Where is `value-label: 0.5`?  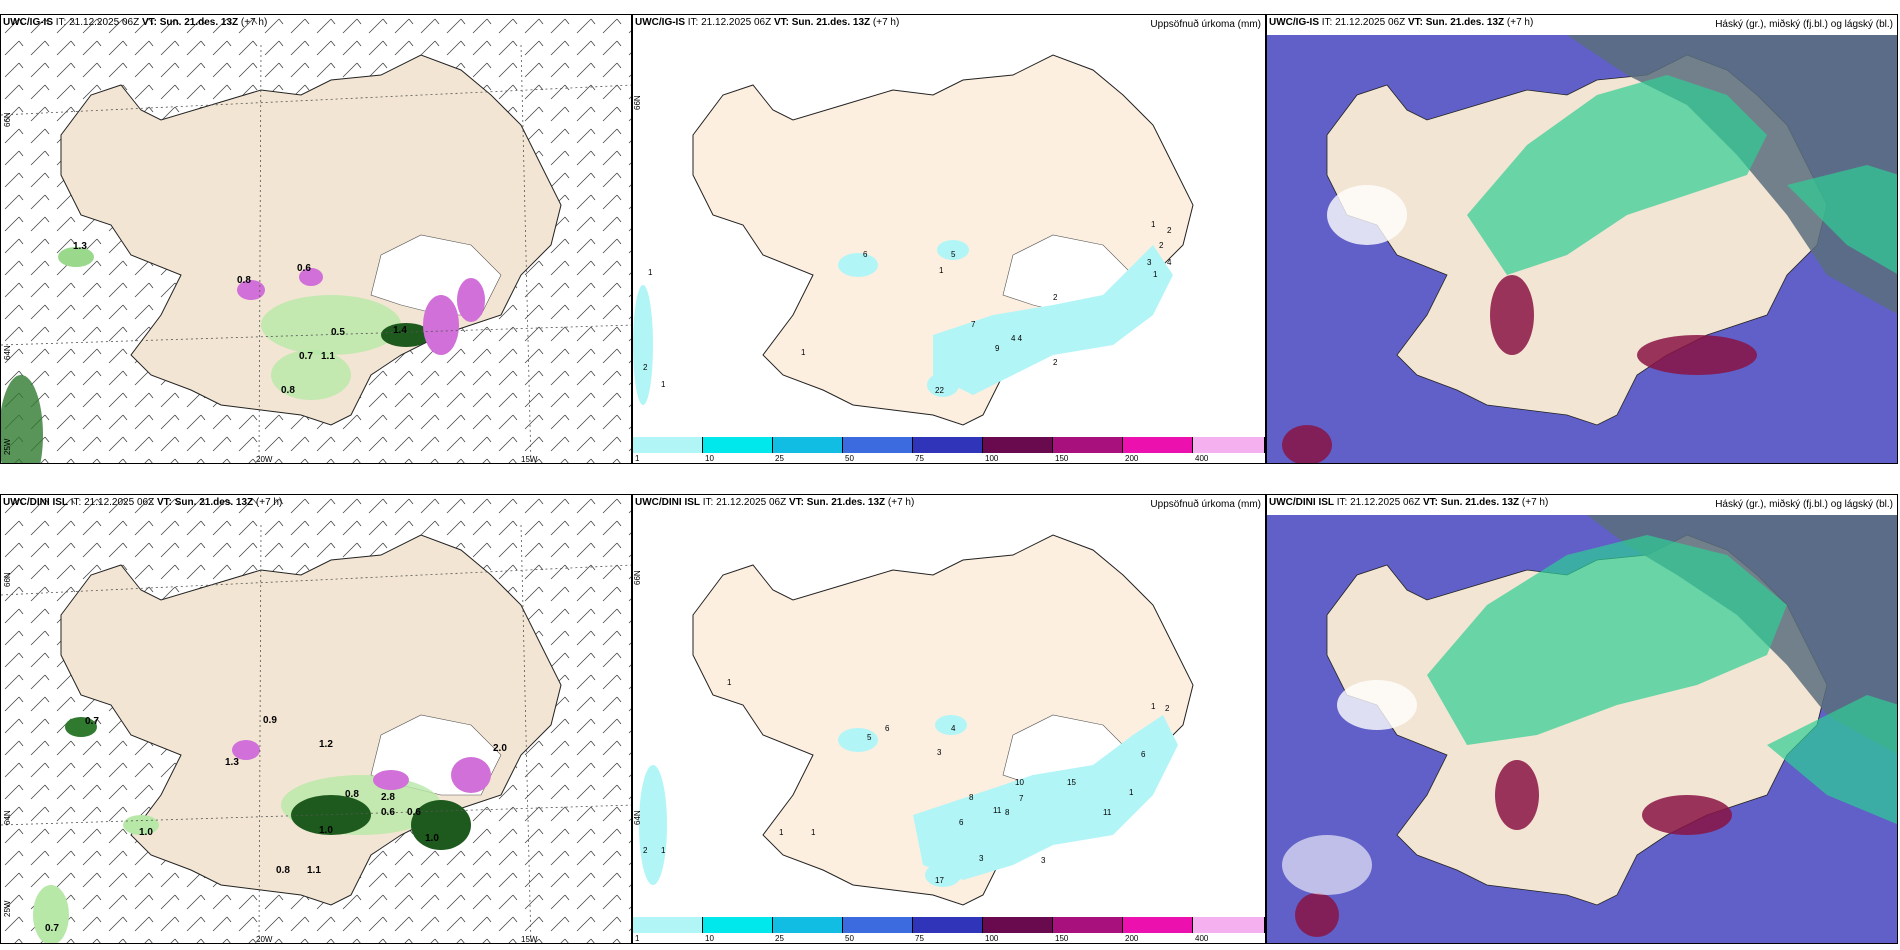
value-label: 0.5 is located at coordinates (338, 332).